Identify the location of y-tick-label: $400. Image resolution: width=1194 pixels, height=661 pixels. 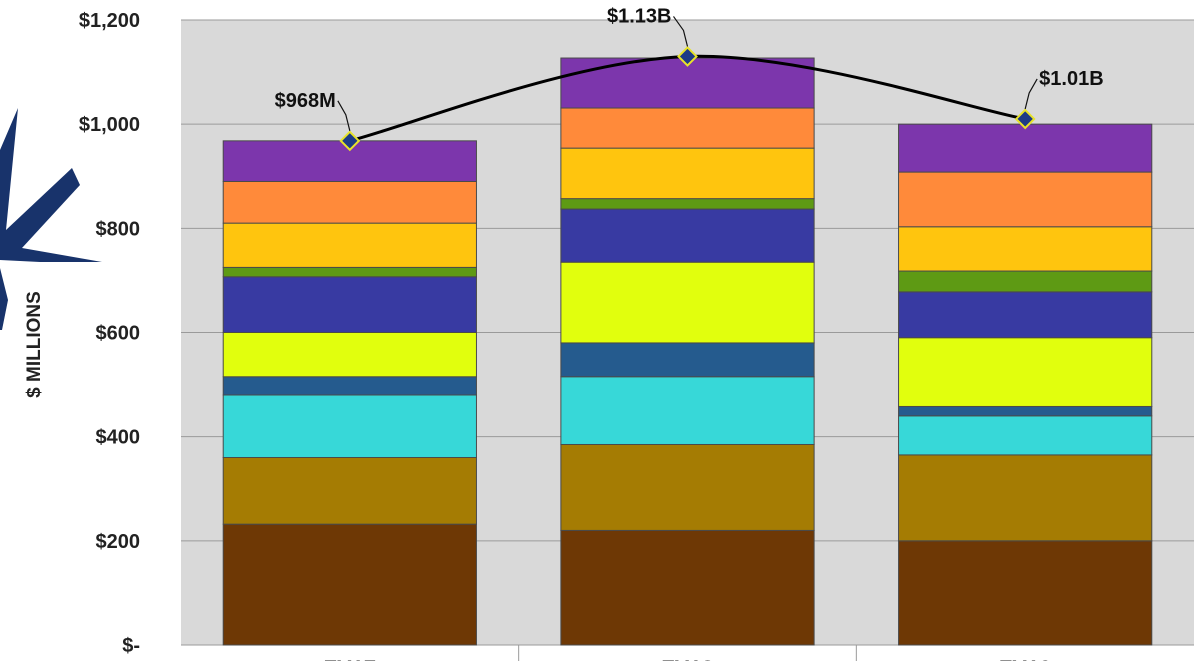
(118, 438).